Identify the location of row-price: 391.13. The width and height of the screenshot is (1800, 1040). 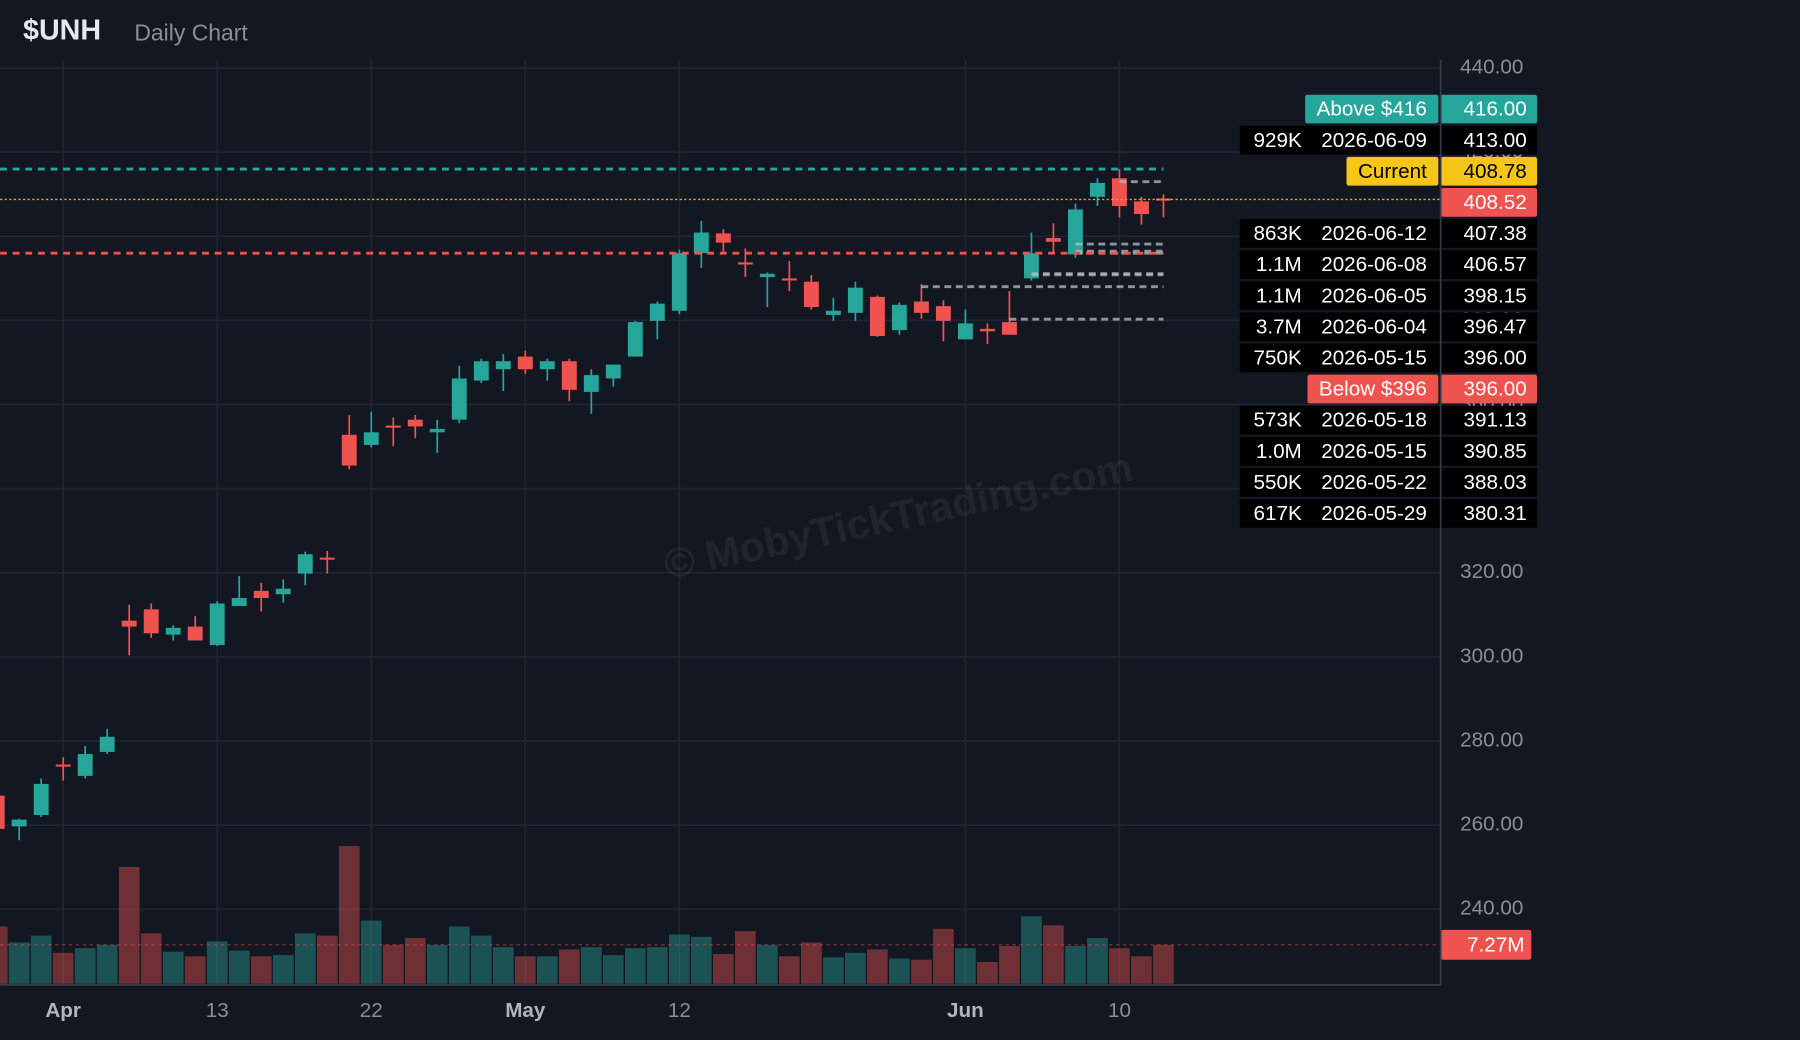
(1495, 420).